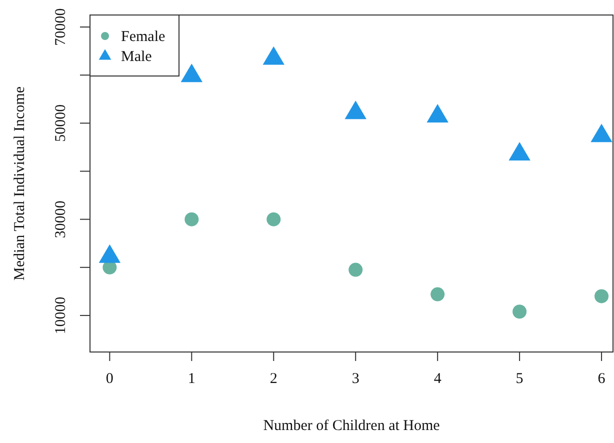 Image resolution: width=614 pixels, height=443 pixels. What do you see at coordinates (520, 379) in the screenshot?
I see `x-tick-label: 5` at bounding box center [520, 379].